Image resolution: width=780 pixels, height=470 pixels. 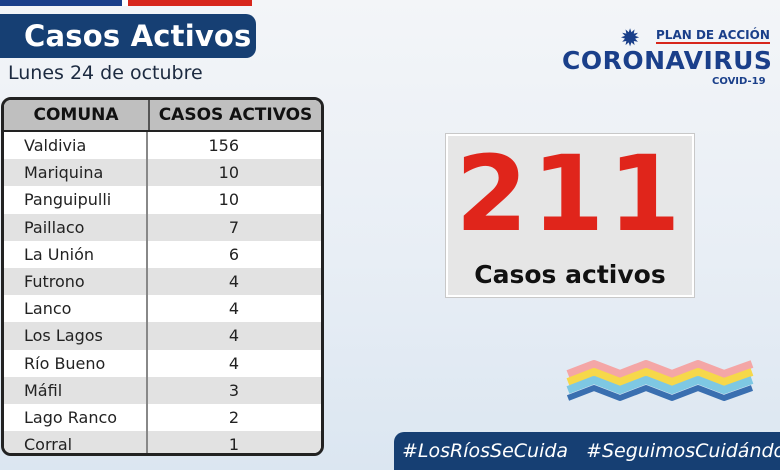 I want to click on logo-main-text: CORONAVIRUS, so click(x=667, y=60).